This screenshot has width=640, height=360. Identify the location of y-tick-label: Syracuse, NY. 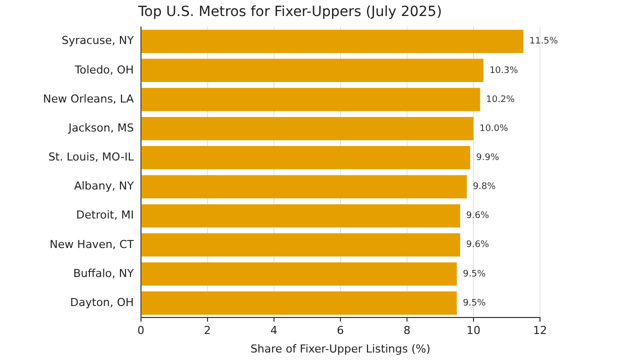
(98, 41).